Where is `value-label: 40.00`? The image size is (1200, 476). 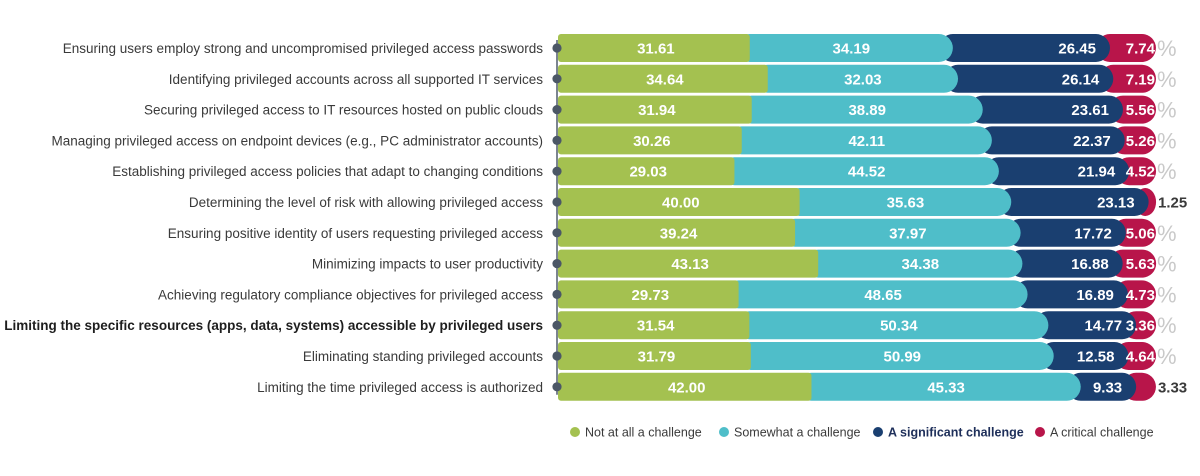
value-label: 40.00 is located at coordinates (681, 203).